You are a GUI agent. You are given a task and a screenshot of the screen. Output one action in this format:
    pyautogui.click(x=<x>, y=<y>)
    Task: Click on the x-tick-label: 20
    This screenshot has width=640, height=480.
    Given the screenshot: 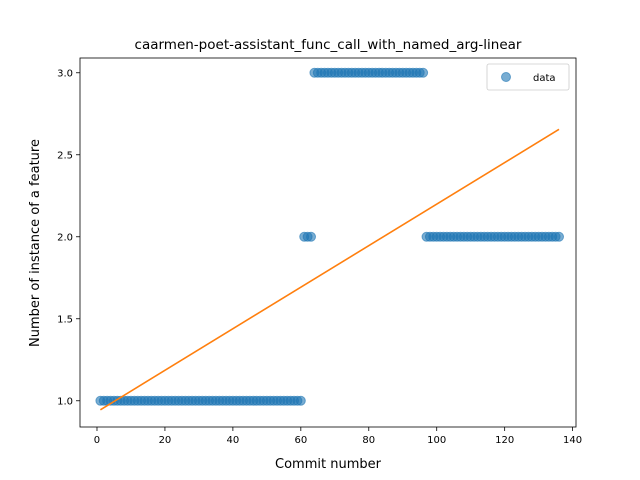 What is the action you would take?
    pyautogui.click(x=165, y=440)
    